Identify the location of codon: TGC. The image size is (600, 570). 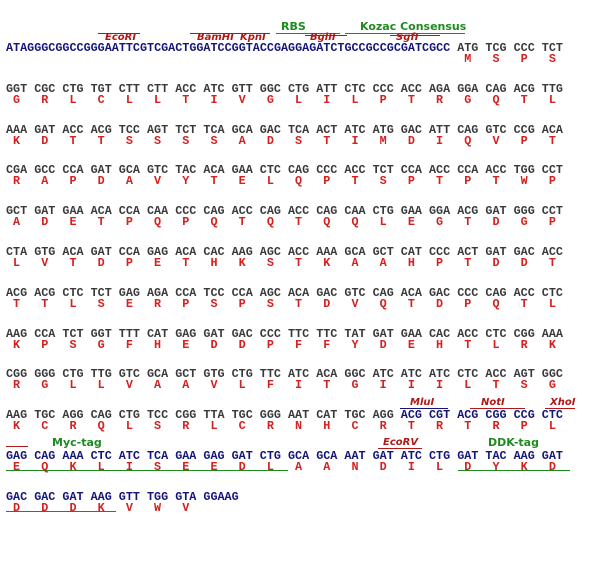
(355, 415).